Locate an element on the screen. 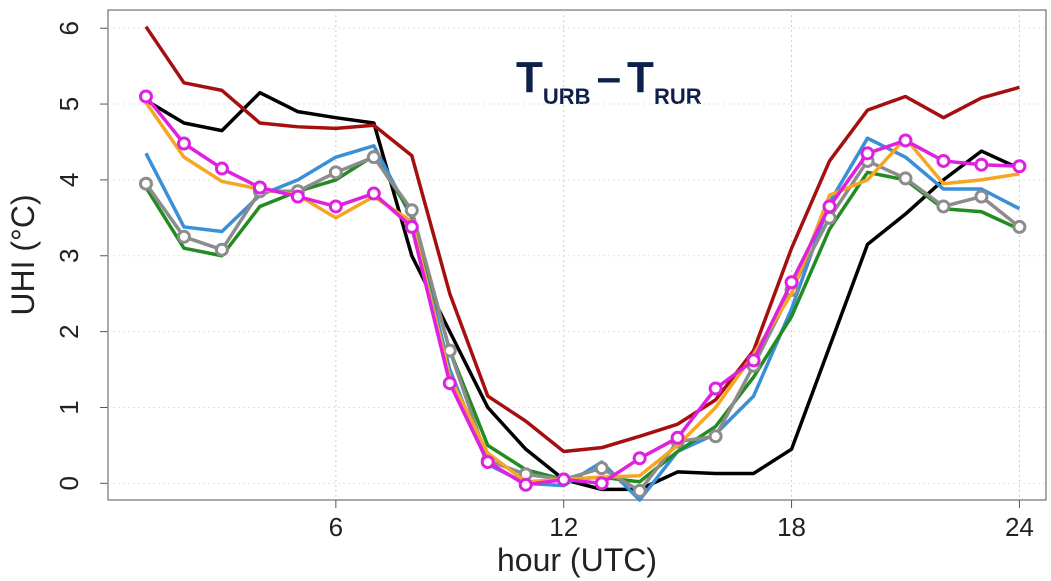  y-tick-label: 5 is located at coordinates (69, 104).